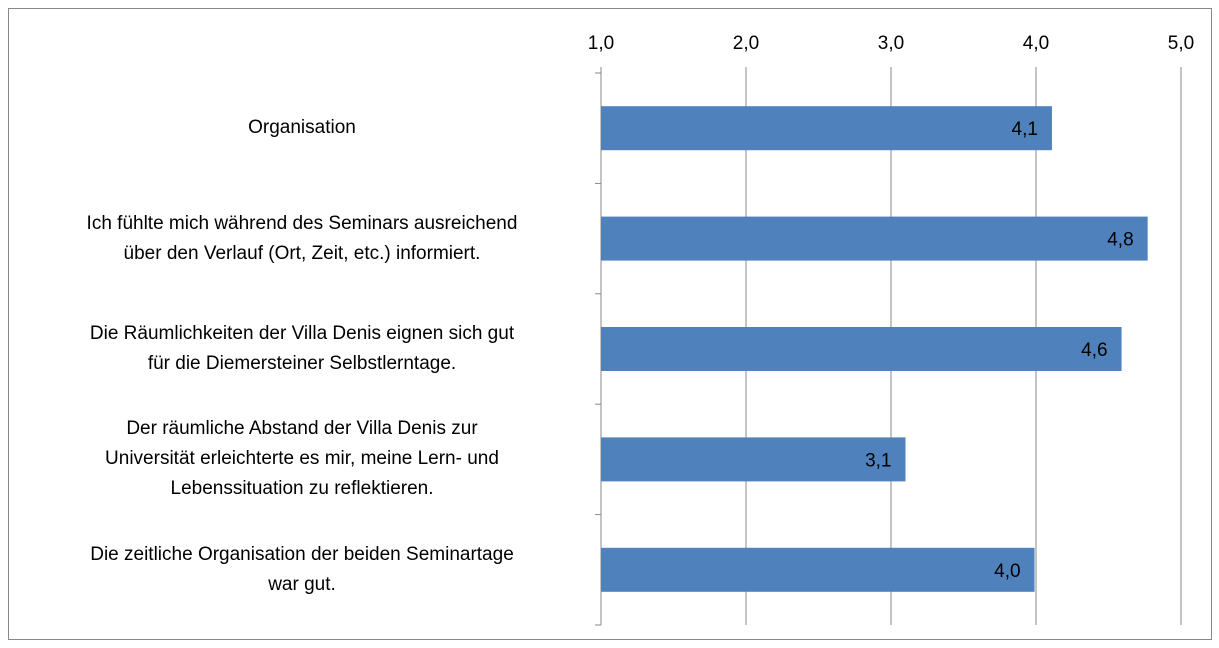 This screenshot has height=648, width=1219. I want to click on x-tick-label: 5,0, so click(1181, 43).